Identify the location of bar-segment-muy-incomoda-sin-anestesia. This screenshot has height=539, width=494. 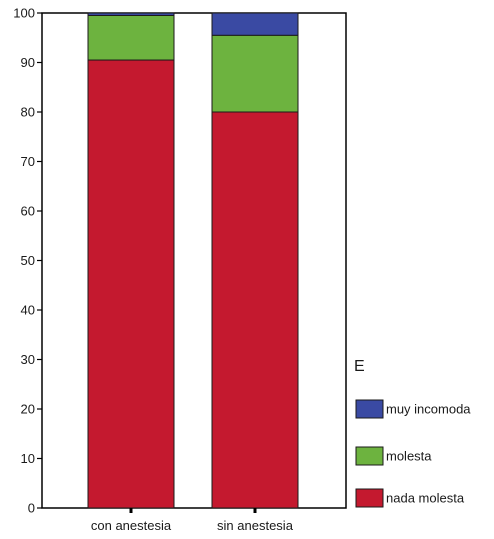
(255, 24).